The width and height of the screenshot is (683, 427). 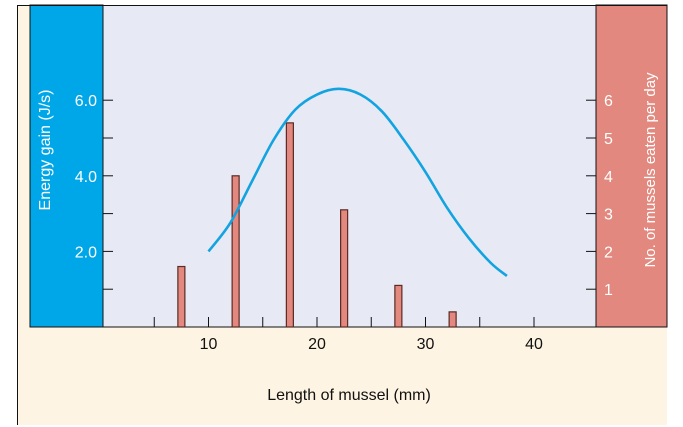 I want to click on y-right-tick-label: 1, so click(x=608, y=290).